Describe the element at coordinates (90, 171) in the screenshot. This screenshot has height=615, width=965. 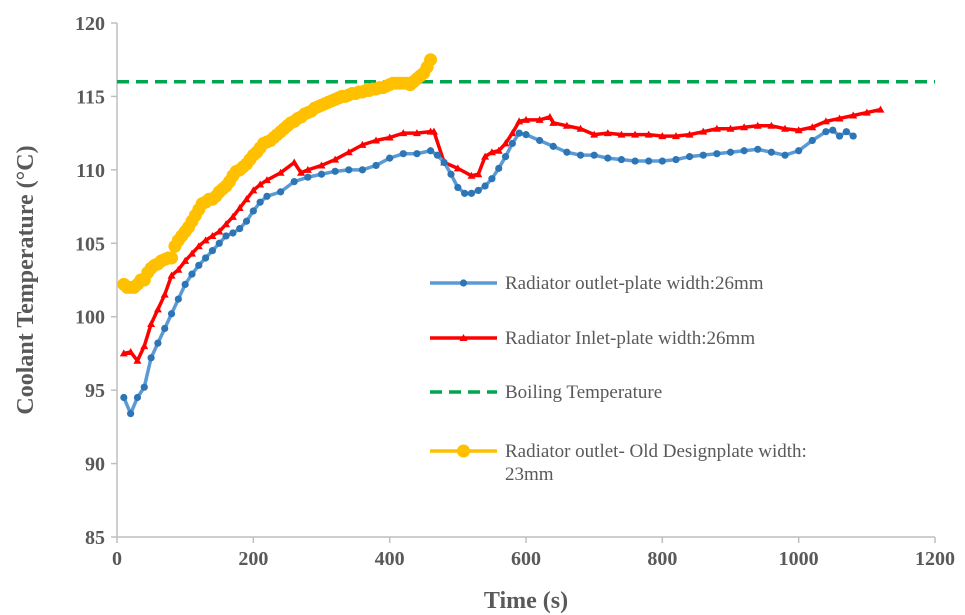
I see `y-tick-label: 110` at that location.